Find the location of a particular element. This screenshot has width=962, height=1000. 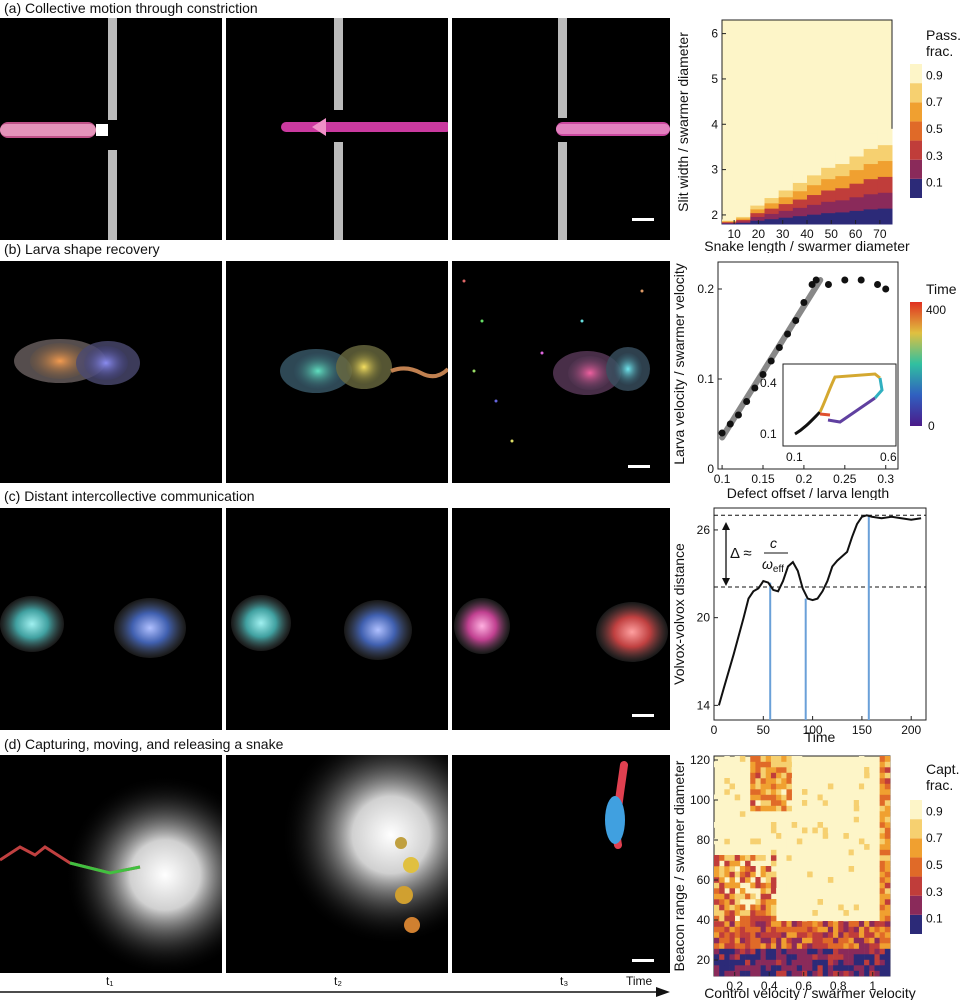

chart-c-annotation-lhs: Δ ≈ is located at coordinates (741, 553).